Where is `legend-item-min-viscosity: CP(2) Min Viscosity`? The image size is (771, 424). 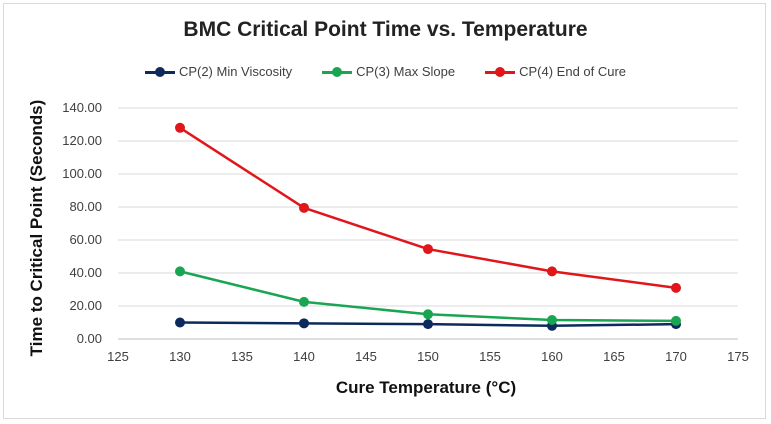
legend-item-min-viscosity: CP(2) Min Viscosity is located at coordinates (218, 71).